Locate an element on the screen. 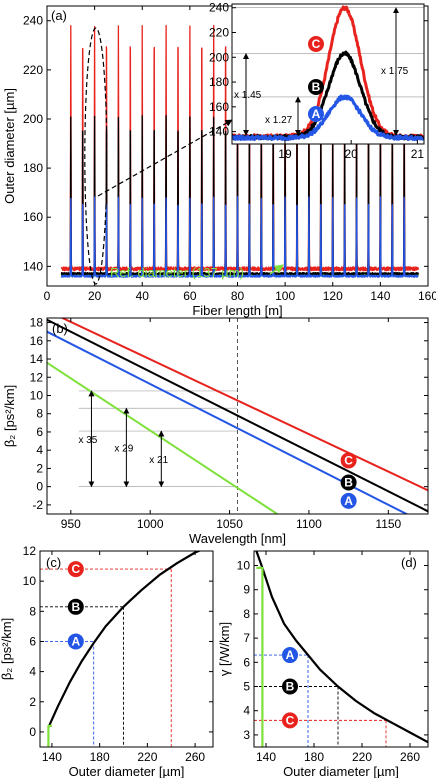 This screenshot has width=436, height=778. y-tick-label: 18 is located at coordinates (37, 323).